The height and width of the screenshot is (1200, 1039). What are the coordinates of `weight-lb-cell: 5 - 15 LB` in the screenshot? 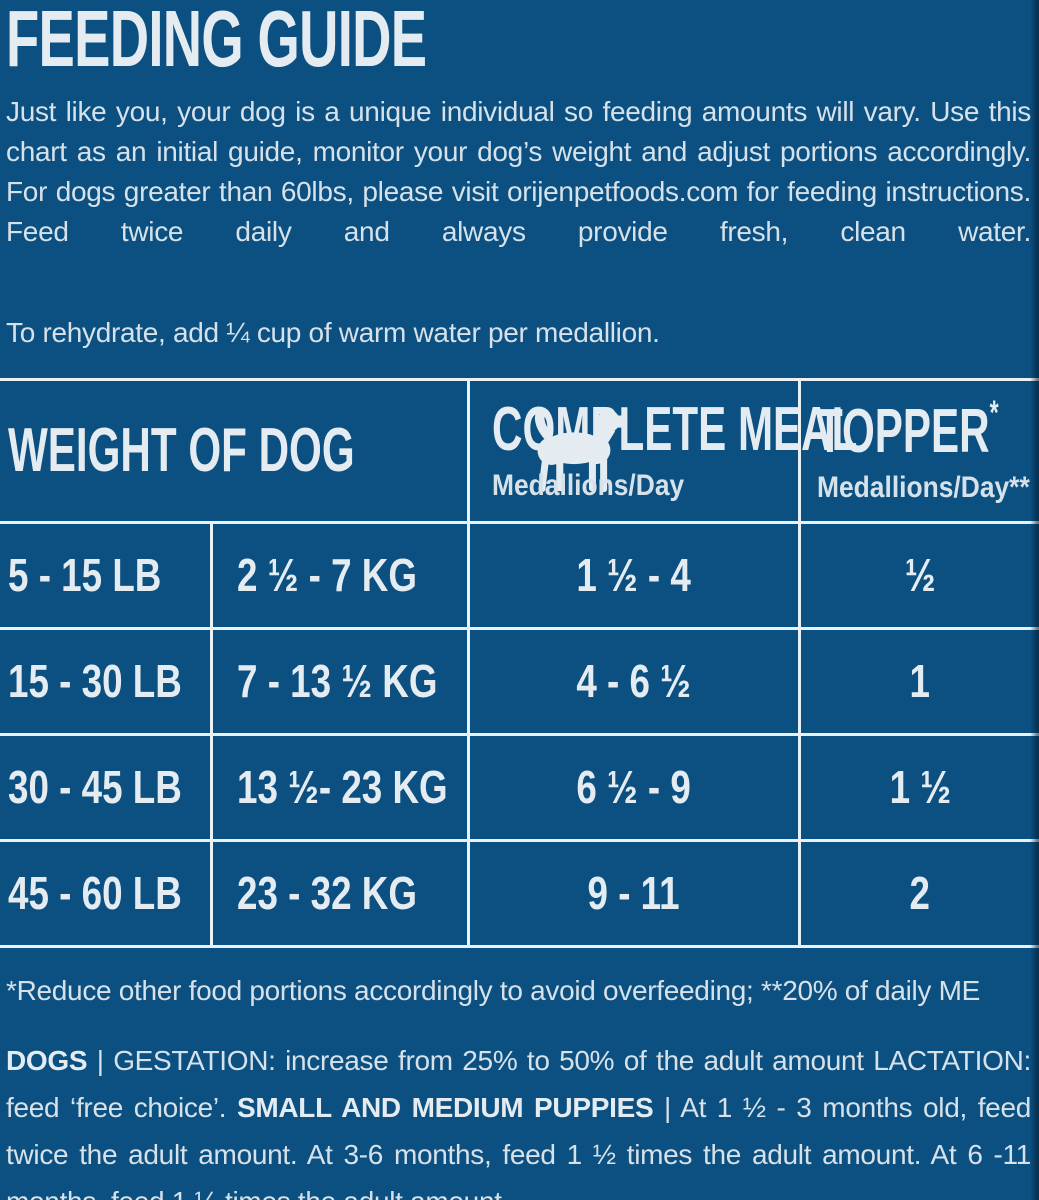 It's located at (106, 575).